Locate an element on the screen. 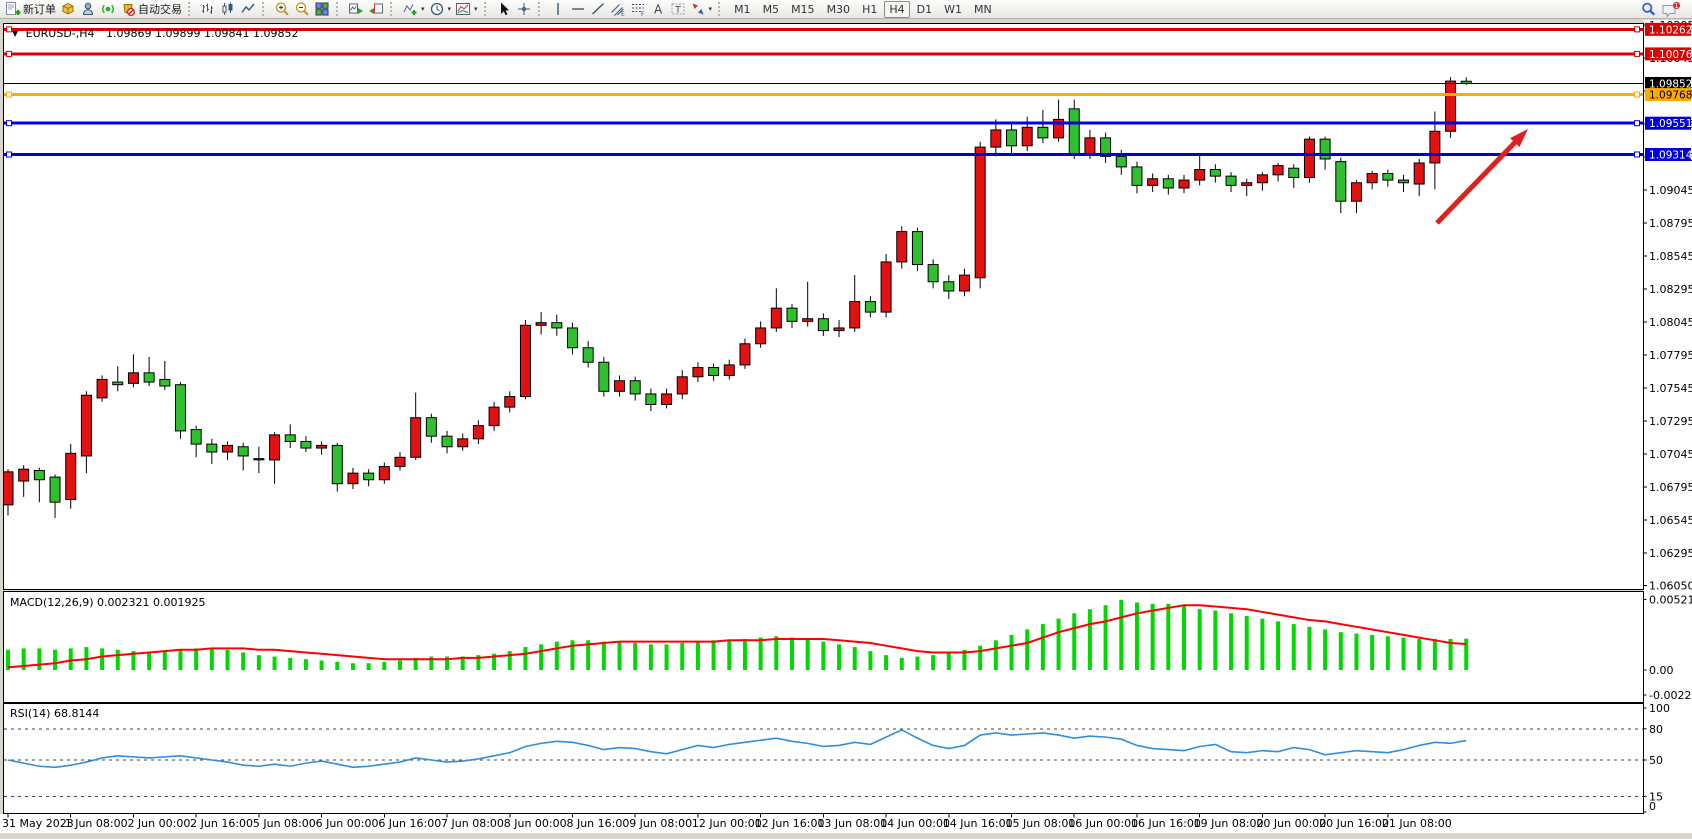 The height and width of the screenshot is (839, 1692). tab-timeframe-h1: H1 is located at coordinates (870, 9).